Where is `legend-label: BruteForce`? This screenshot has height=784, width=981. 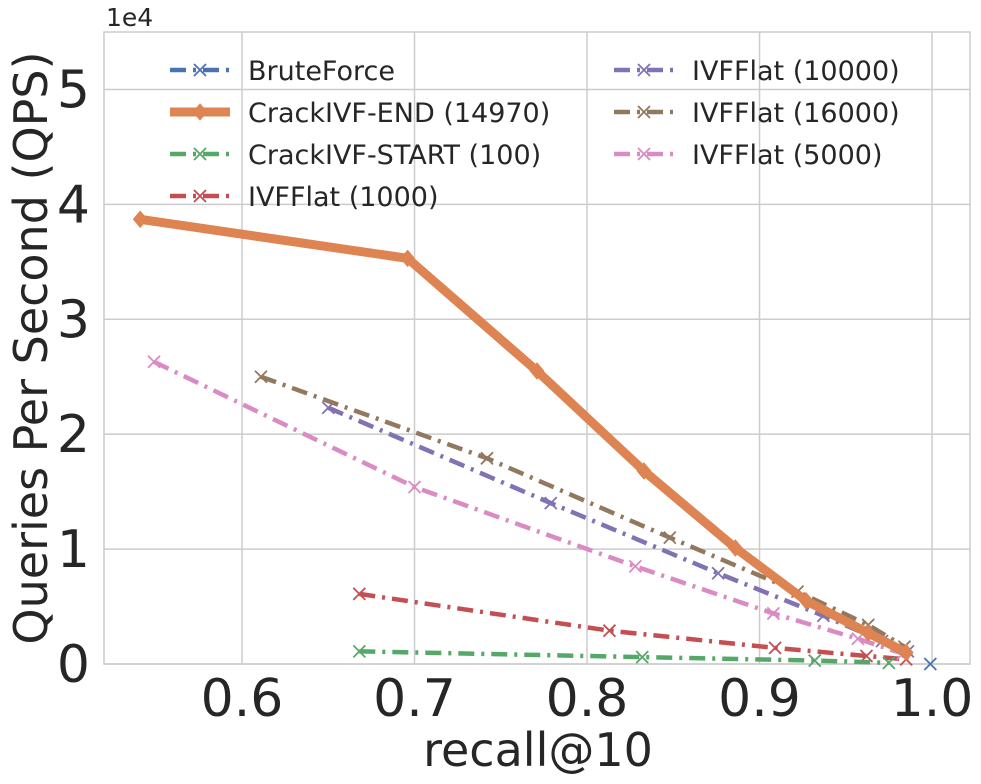
legend-label: BruteForce is located at coordinates (321, 71).